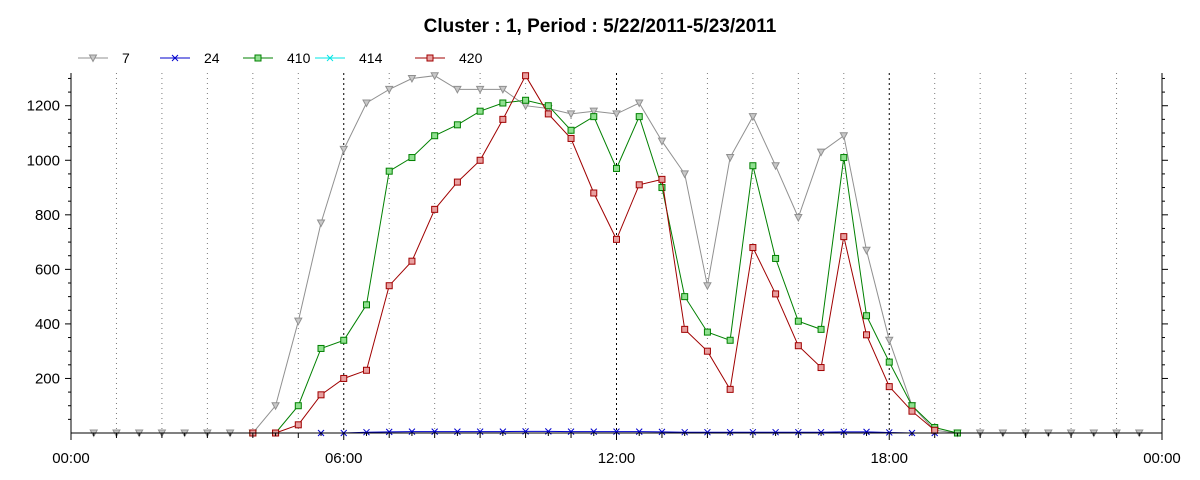  Describe the element at coordinates (47, 378) in the screenshot. I see `y-tick-label: 200` at that location.